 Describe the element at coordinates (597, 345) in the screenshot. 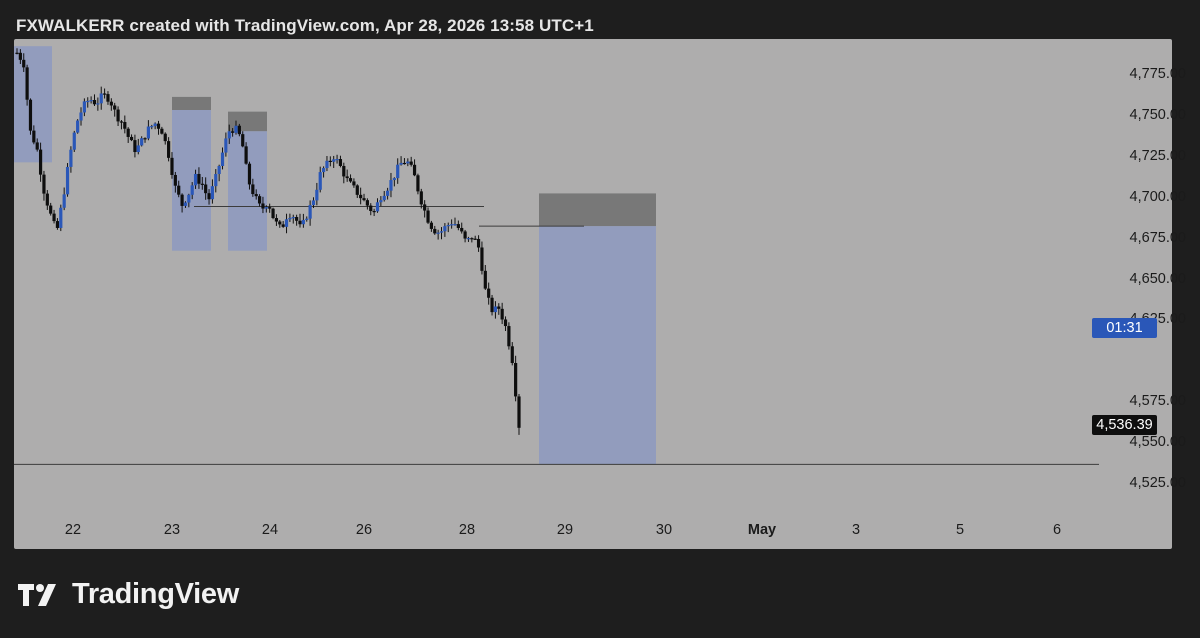

I see `short-position-target` at that location.